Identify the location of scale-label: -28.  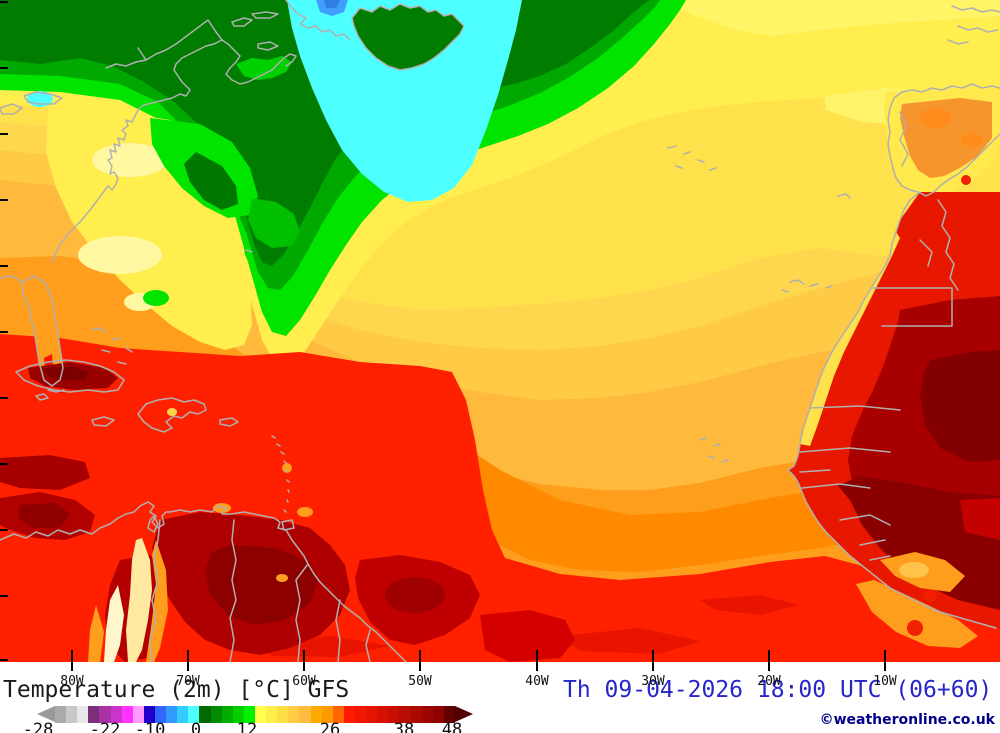
(38, 726).